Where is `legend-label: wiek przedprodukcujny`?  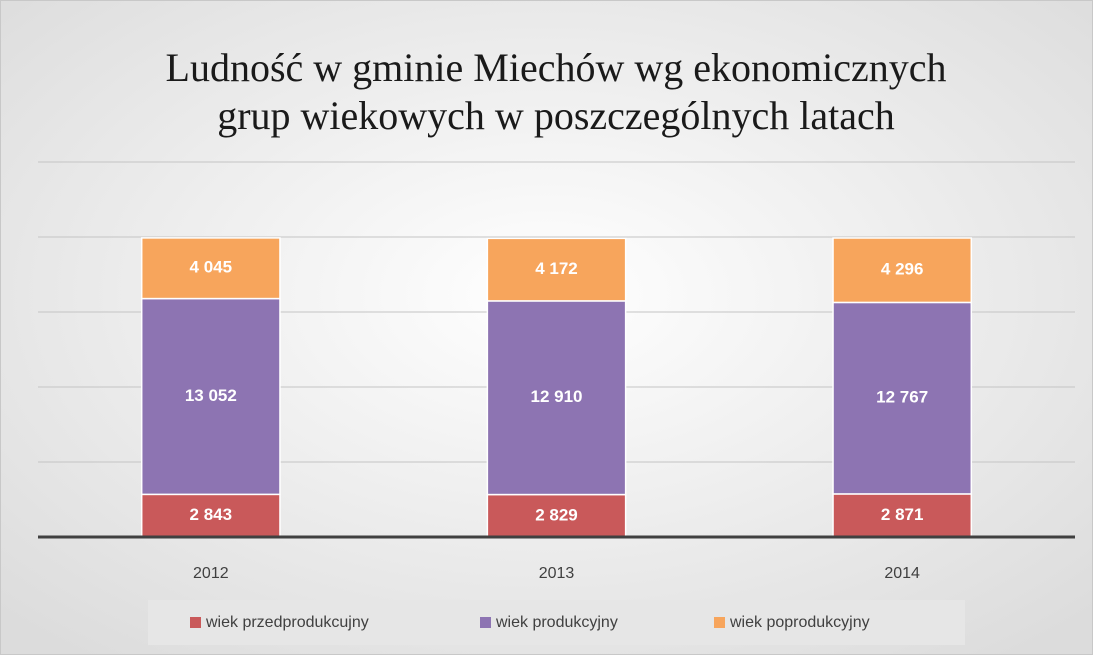 legend-label: wiek przedprodukcujny is located at coordinates (287, 622).